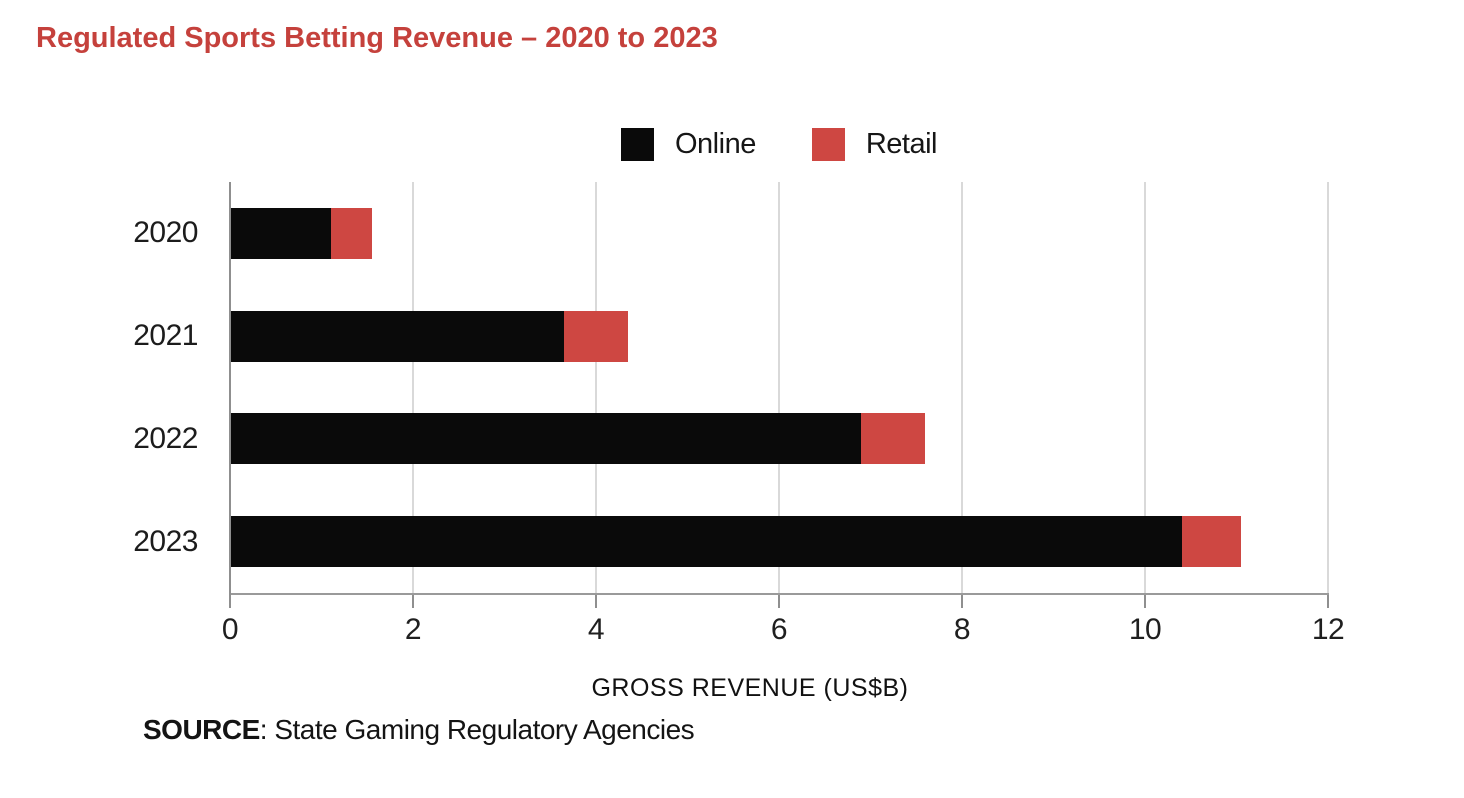 The image size is (1464, 798). Describe the element at coordinates (99, 387) in the screenshot. I see `y-axis-category-labels: 2020 2021 2022 2023` at that location.